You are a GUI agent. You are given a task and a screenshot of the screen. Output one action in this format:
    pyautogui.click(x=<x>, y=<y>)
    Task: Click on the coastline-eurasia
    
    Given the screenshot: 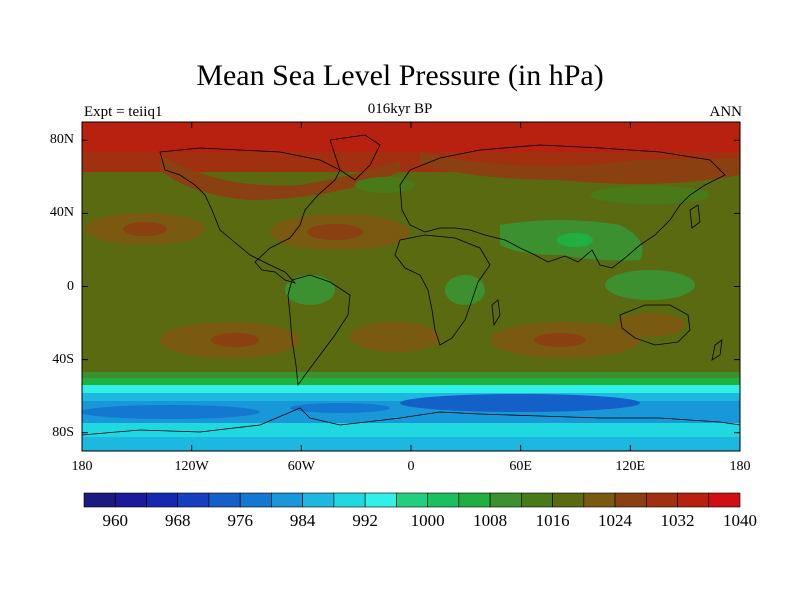 What is the action you would take?
    pyautogui.click(x=562, y=206)
    